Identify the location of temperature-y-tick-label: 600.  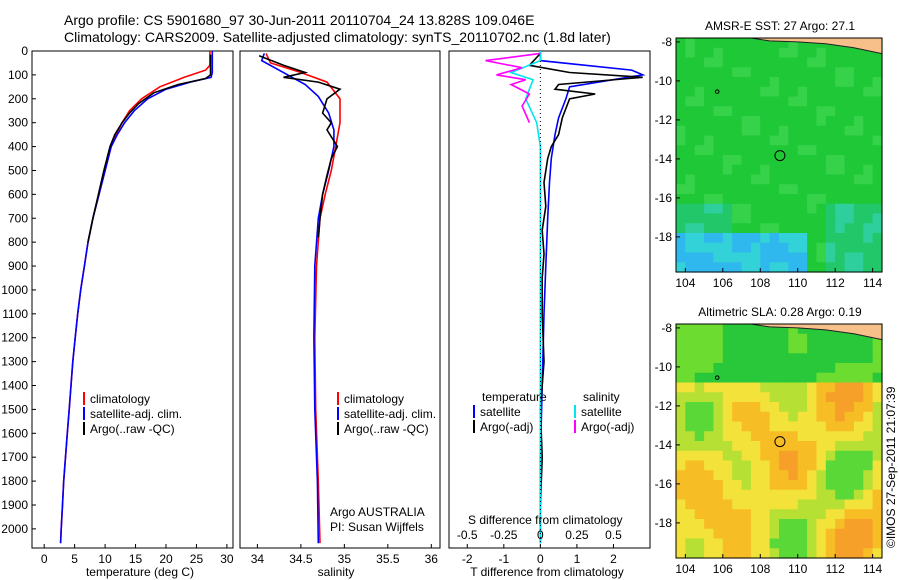
(18, 194).